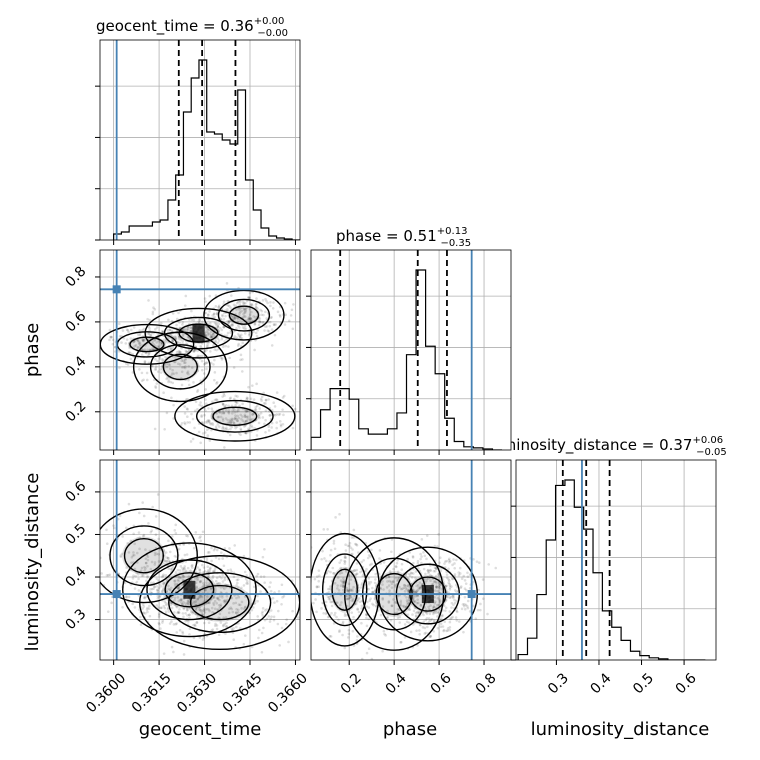  I want to click on xtick-label-geocent_time: 0.3645, so click(243, 693).